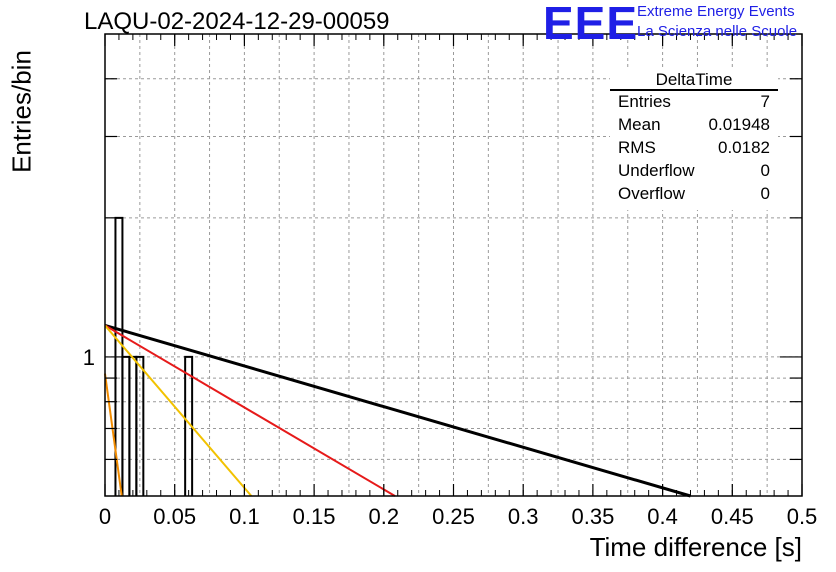 This screenshot has width=836, height=572. I want to click on logo-tagline-1: Extreme Energy Events, so click(716, 11).